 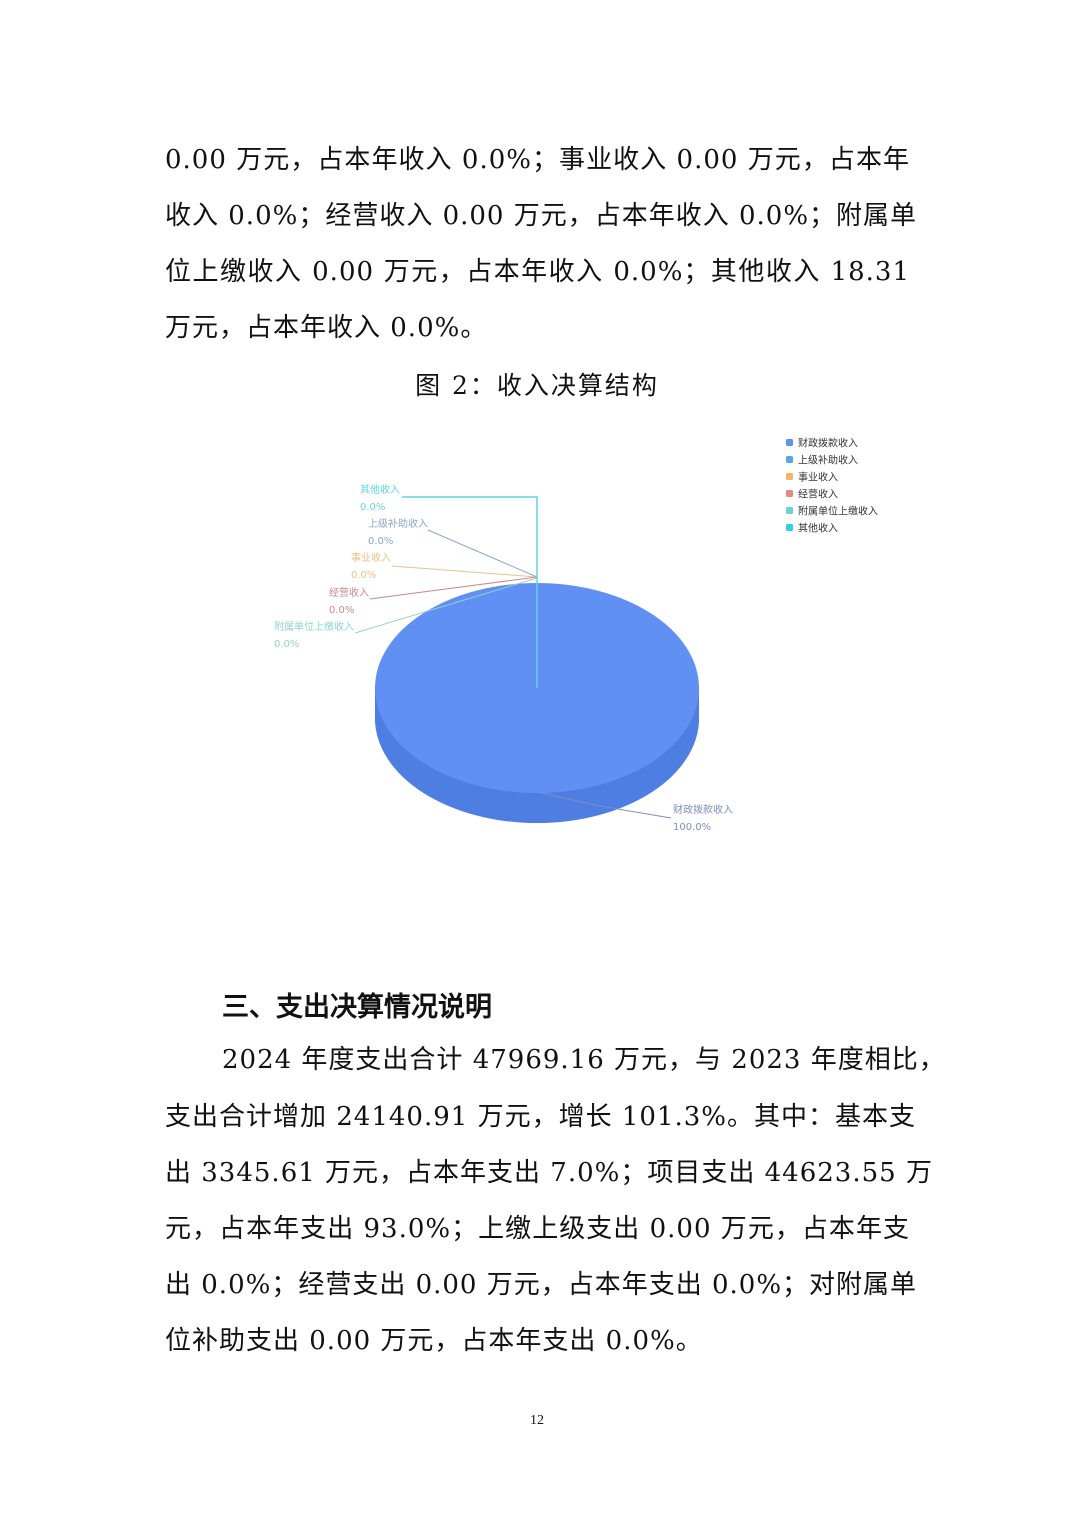 What do you see at coordinates (537, 272) in the screenshot?
I see `text-line: 位上缴收入 0.00 万元，占本年收入 0.0%；其他收入 18.31` at bounding box center [537, 272].